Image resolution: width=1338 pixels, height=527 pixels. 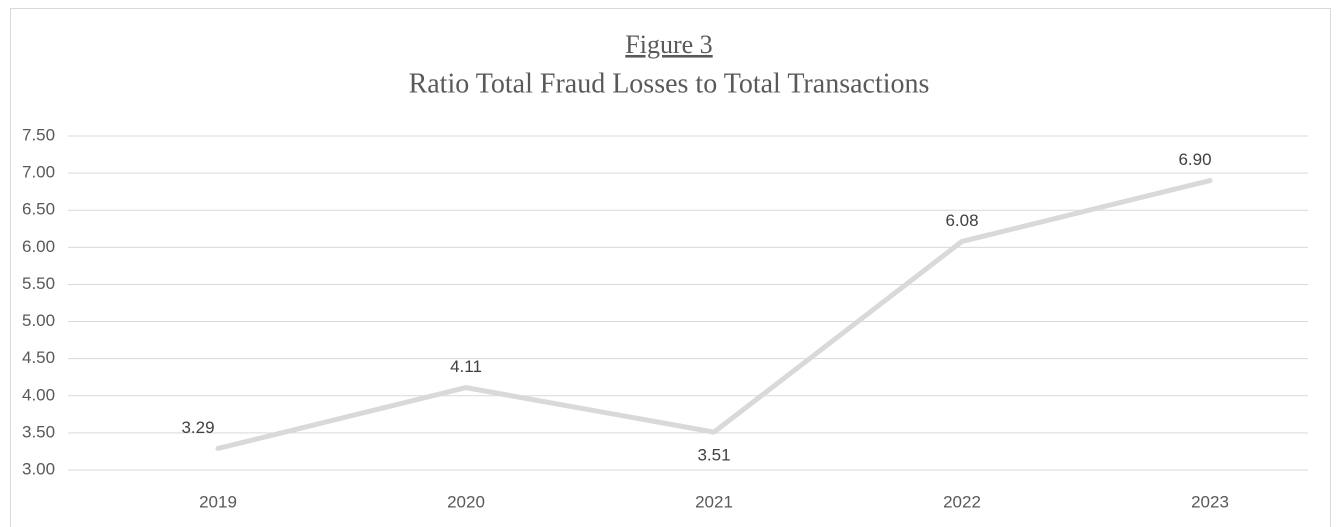 I want to click on x-tick-label: 2021, so click(x=714, y=501).